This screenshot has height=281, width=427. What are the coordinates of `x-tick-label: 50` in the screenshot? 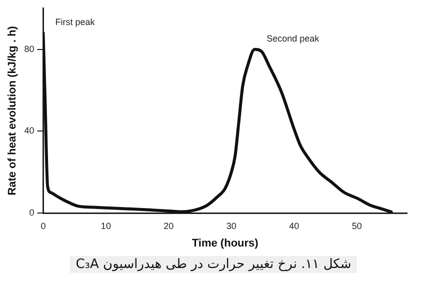 It's located at (357, 225).